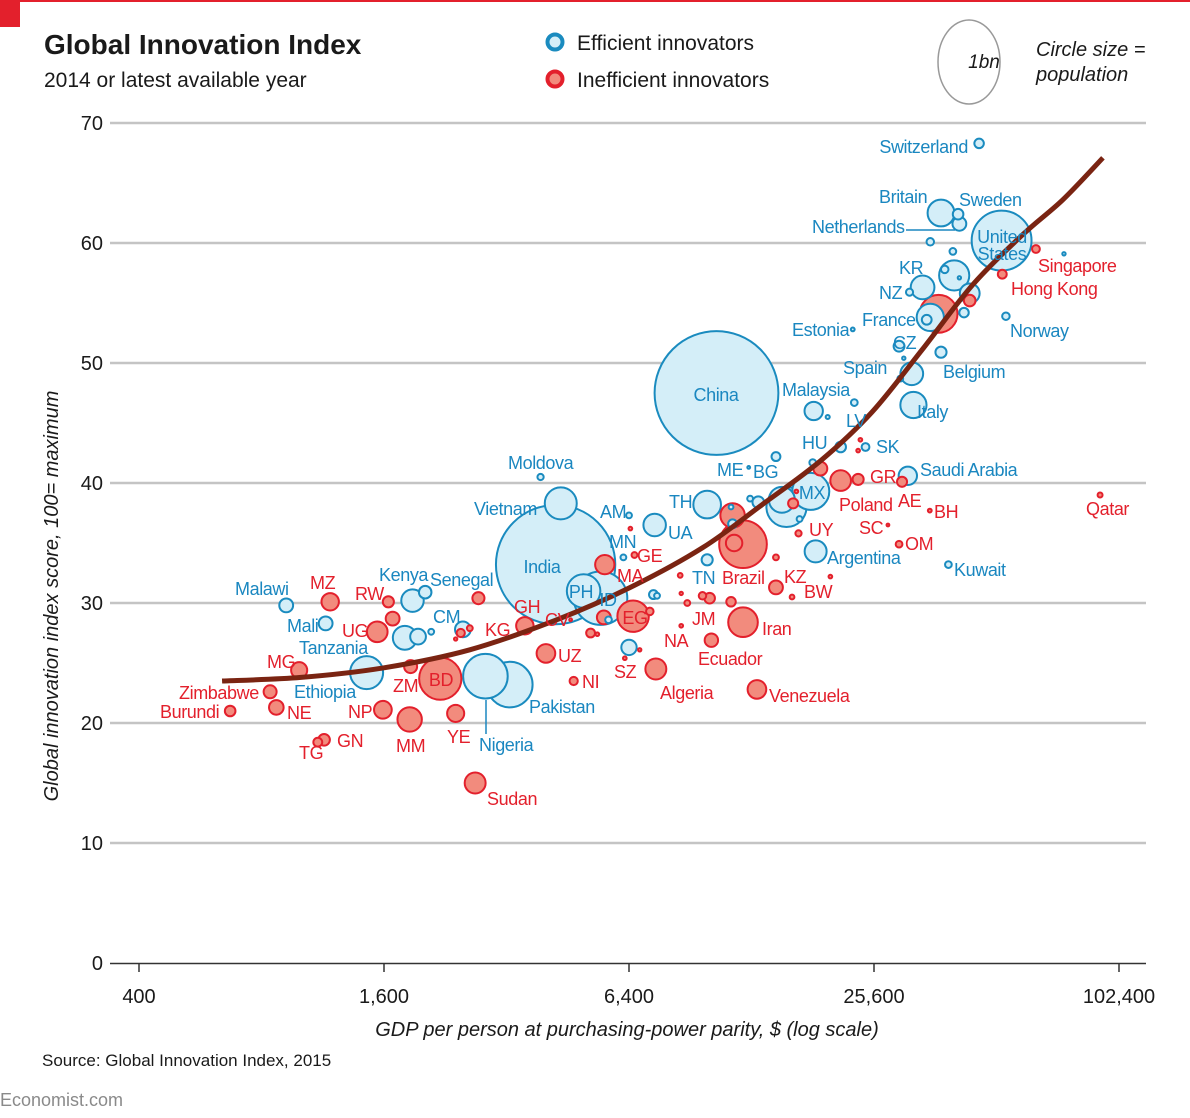 The image size is (1190, 1118). Describe the element at coordinates (318, 742) in the screenshot. I see `bubble-tg` at that location.